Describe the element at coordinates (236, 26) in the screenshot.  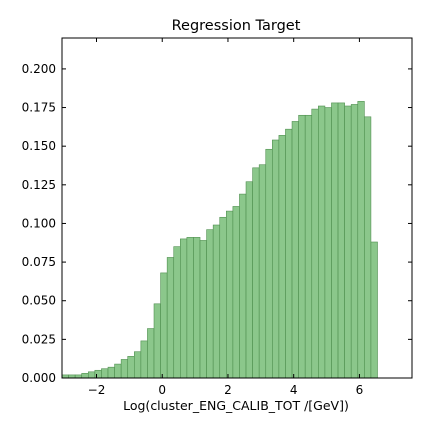
I see `chart-title: Regression Target` at that location.